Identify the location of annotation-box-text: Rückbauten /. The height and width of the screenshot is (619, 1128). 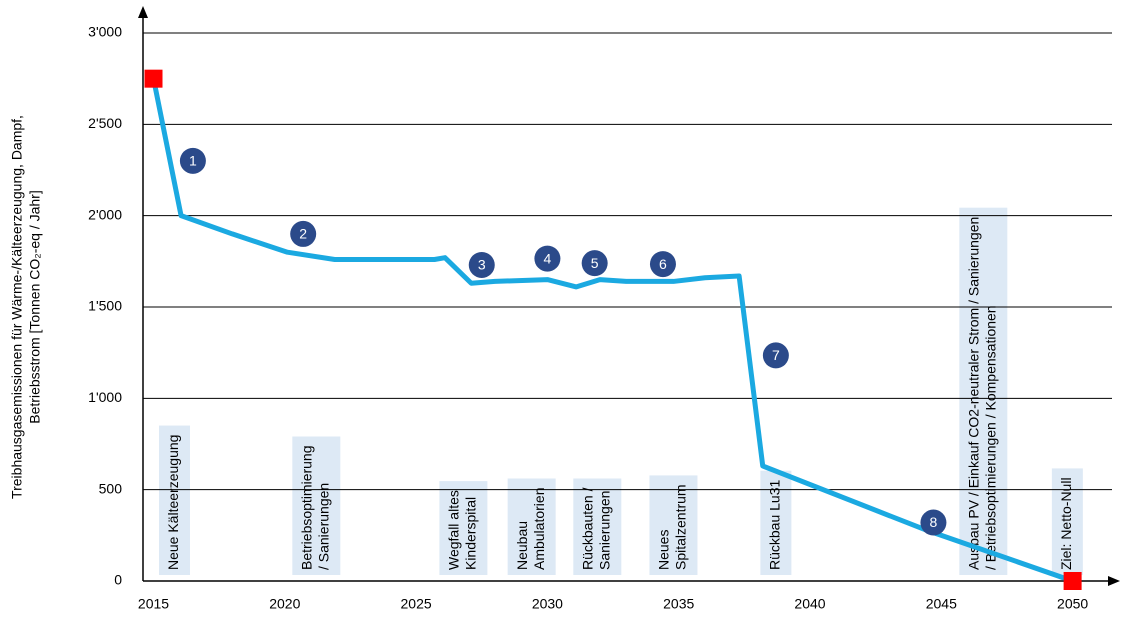
(588, 528).